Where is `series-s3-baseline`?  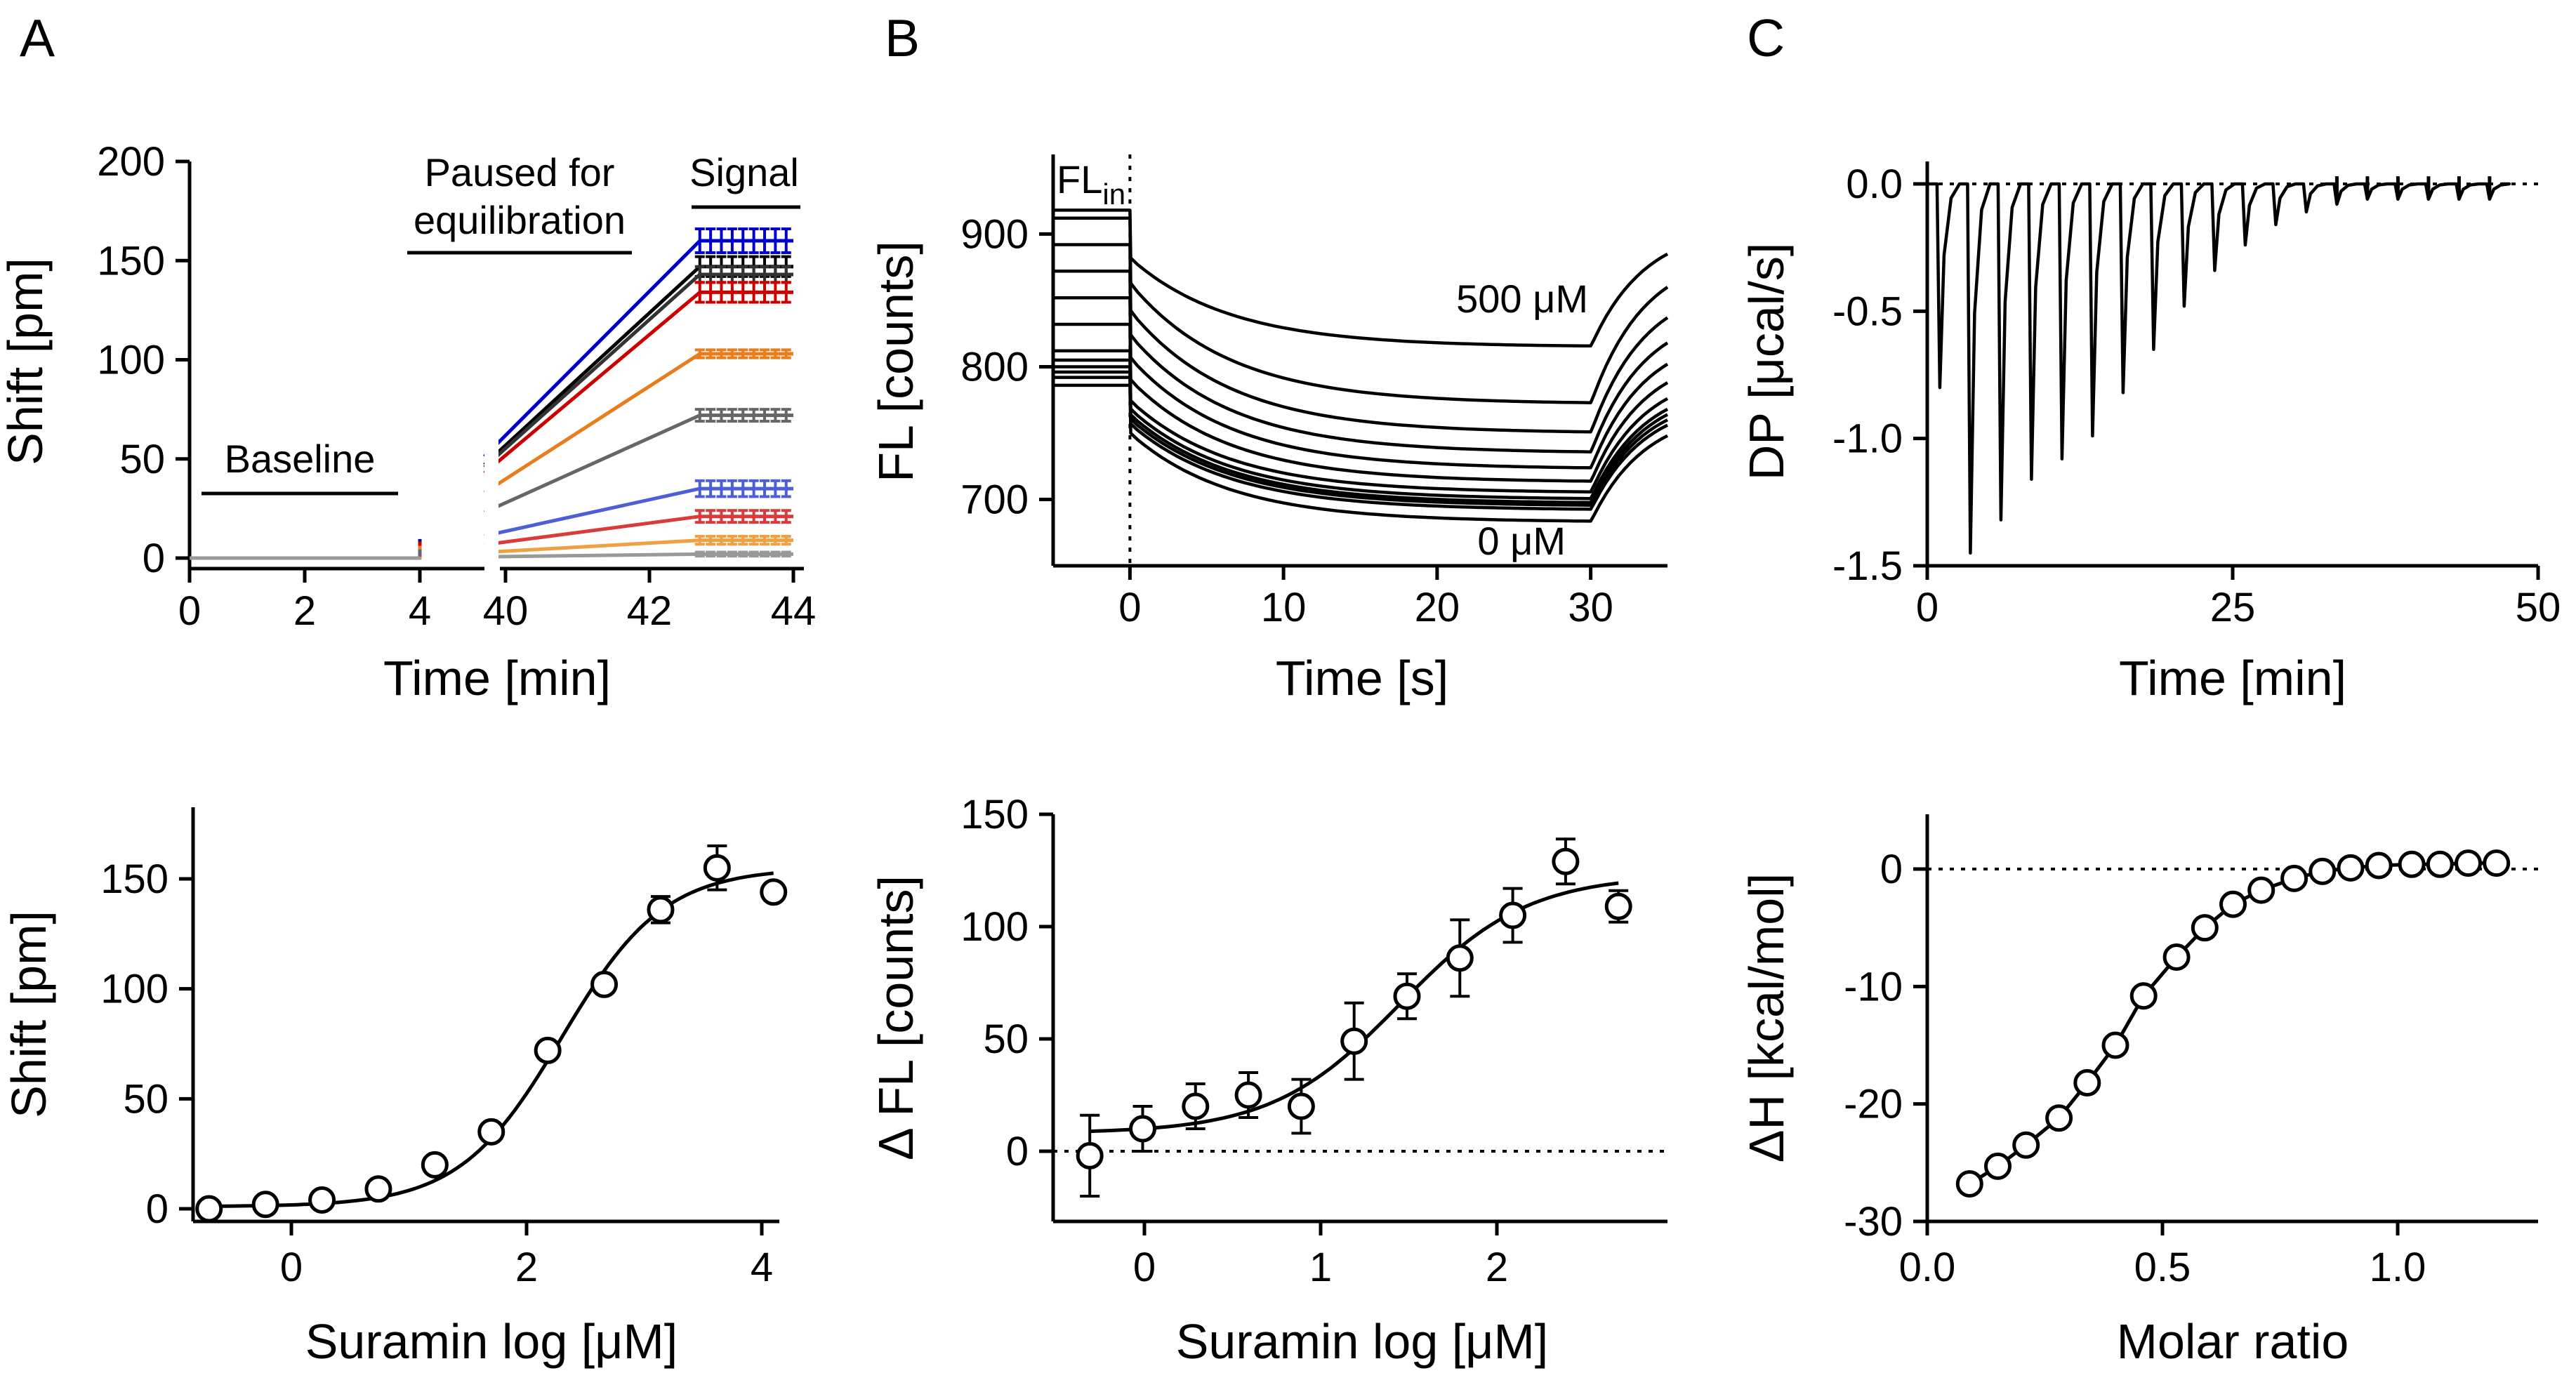
series-s3-baseline is located at coordinates (306, 550).